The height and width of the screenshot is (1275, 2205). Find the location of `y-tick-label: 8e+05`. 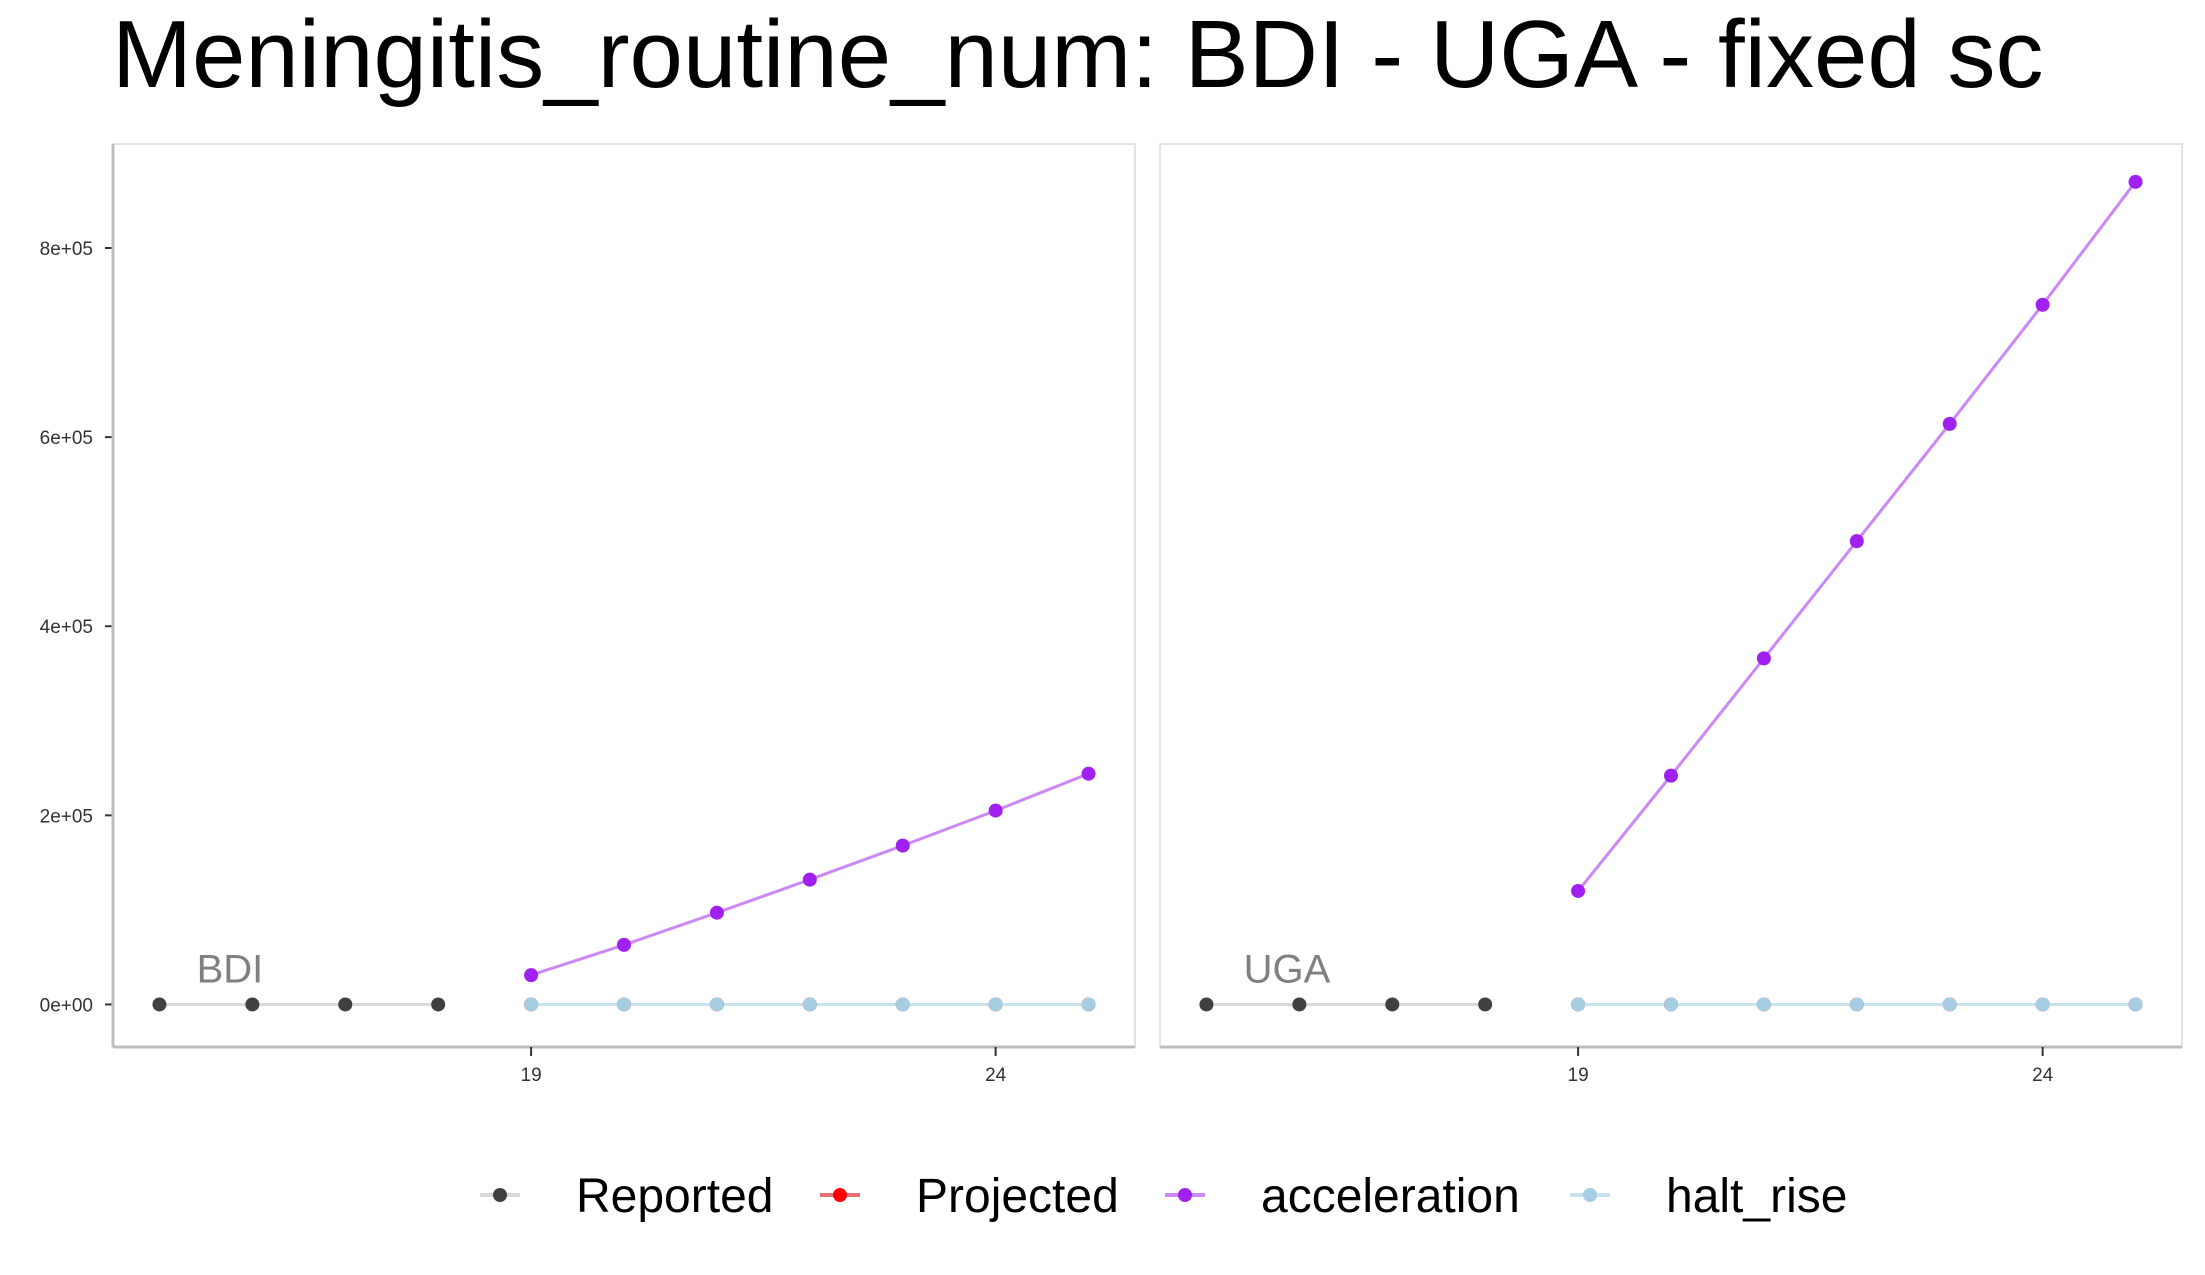

y-tick-label: 8e+05 is located at coordinates (66, 249).